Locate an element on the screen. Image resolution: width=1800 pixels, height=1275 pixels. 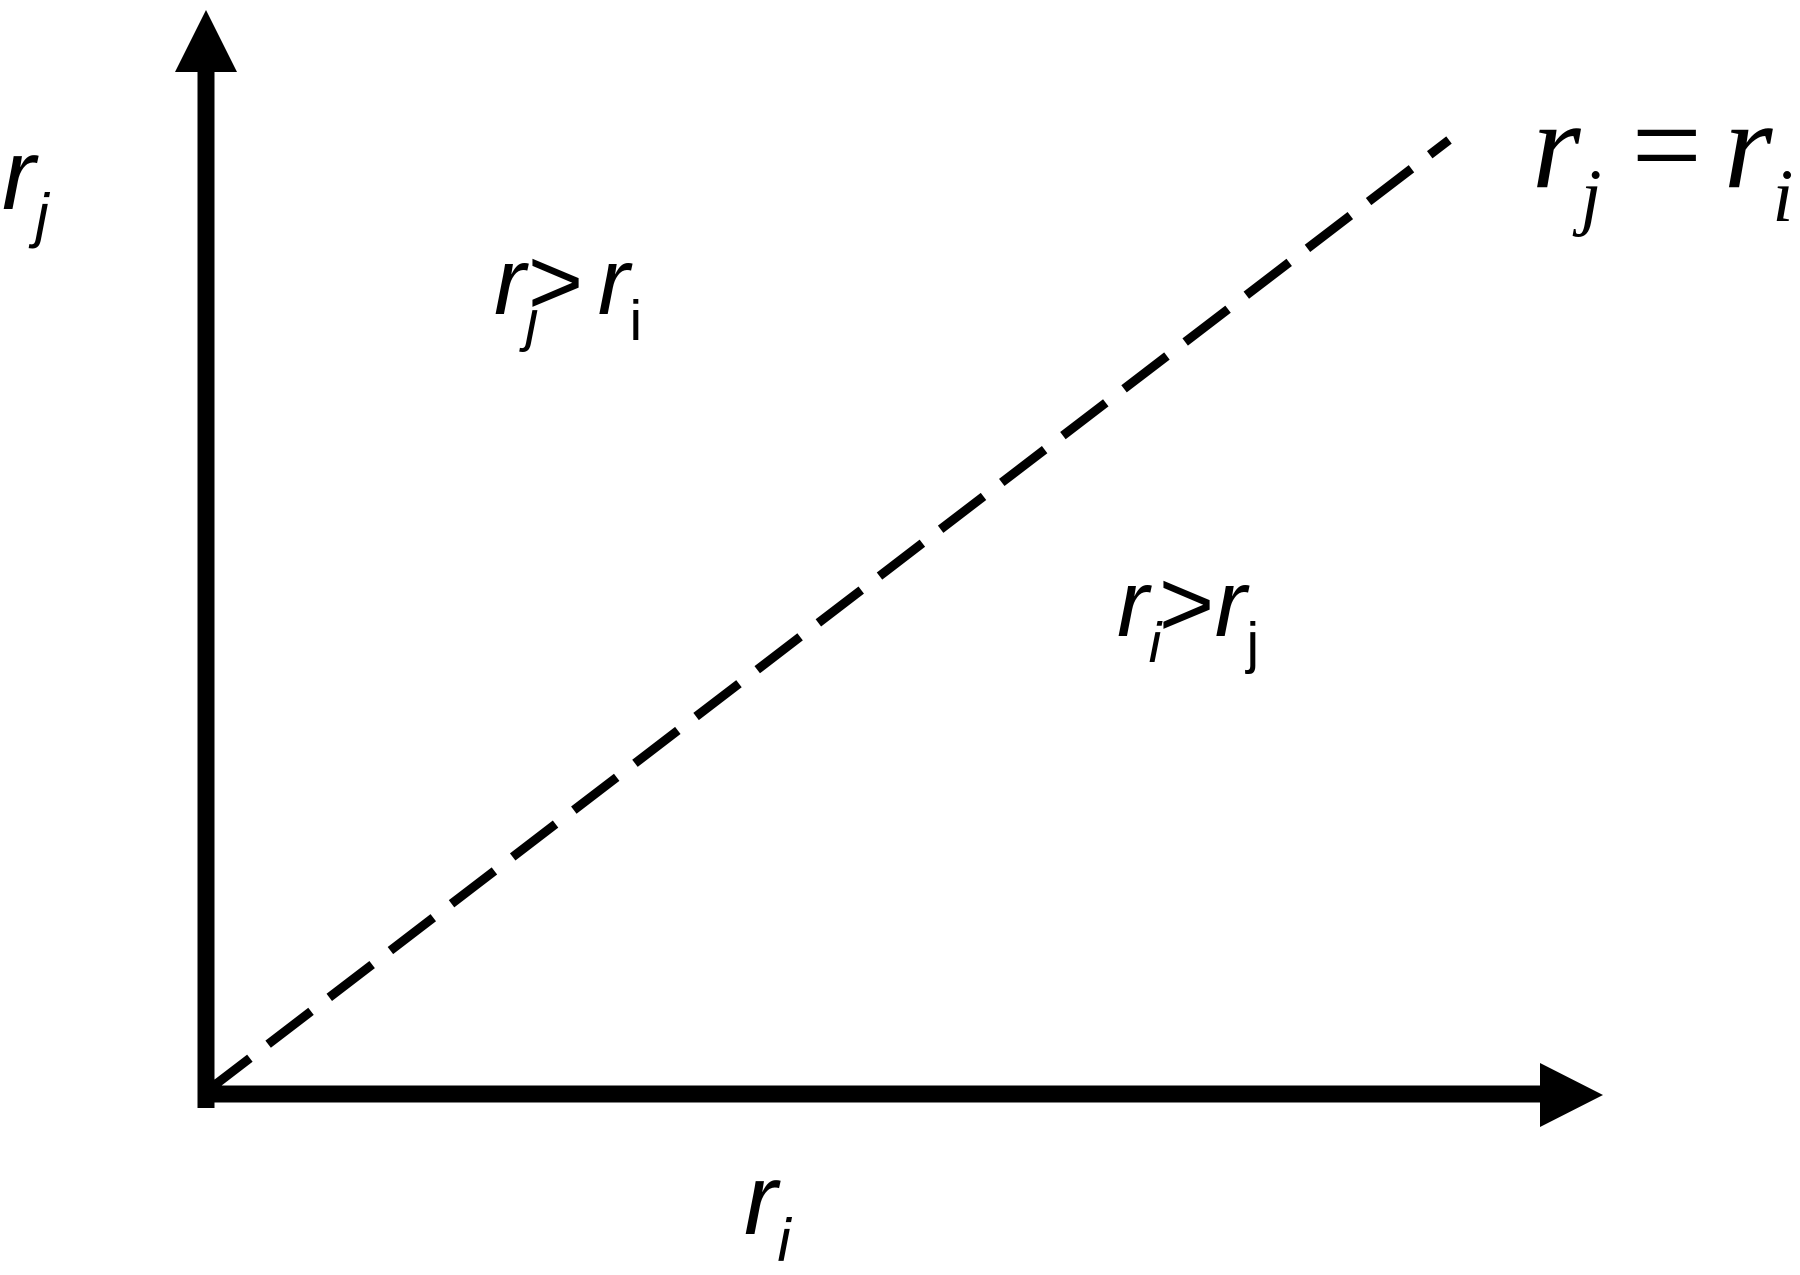
y-axis-arrowhead-icon is located at coordinates (206, 41).